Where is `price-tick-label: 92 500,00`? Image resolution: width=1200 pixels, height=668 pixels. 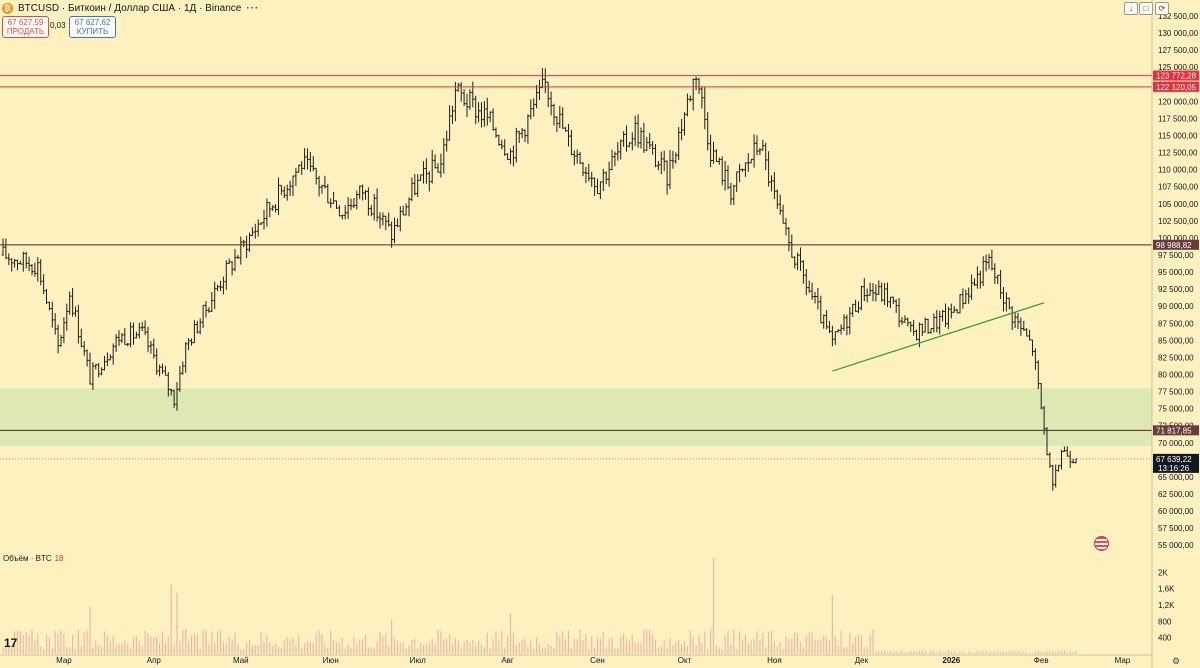
price-tick-label: 92 500,00 is located at coordinates (1176, 289).